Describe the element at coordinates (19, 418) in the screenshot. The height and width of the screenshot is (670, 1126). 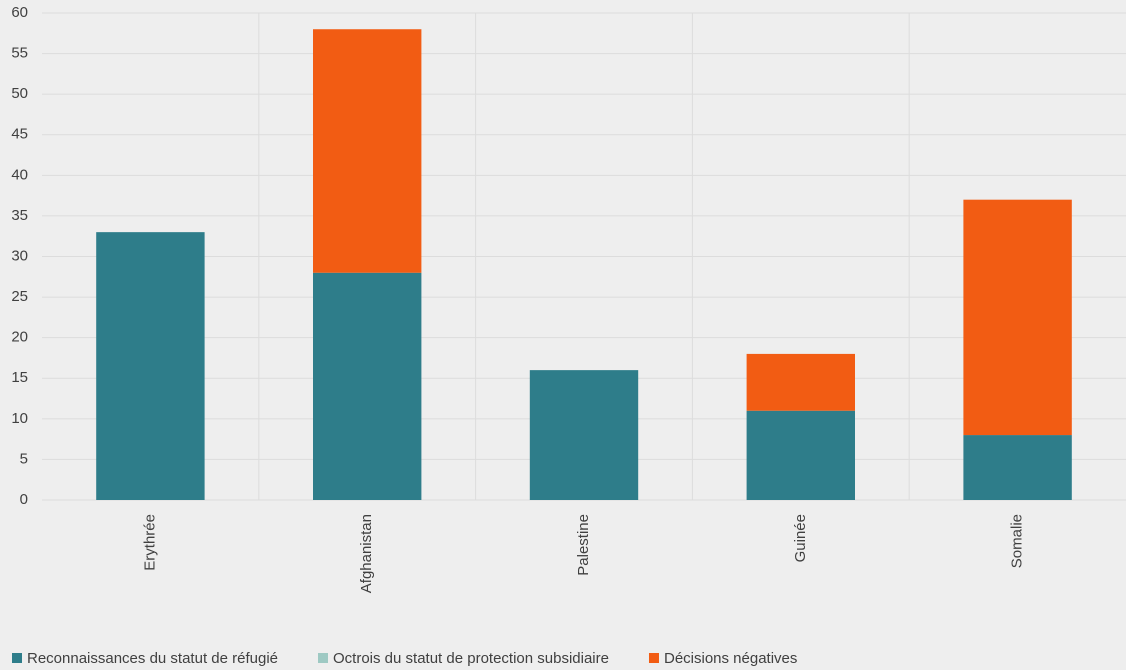
I see `y-tick-label: 10` at that location.